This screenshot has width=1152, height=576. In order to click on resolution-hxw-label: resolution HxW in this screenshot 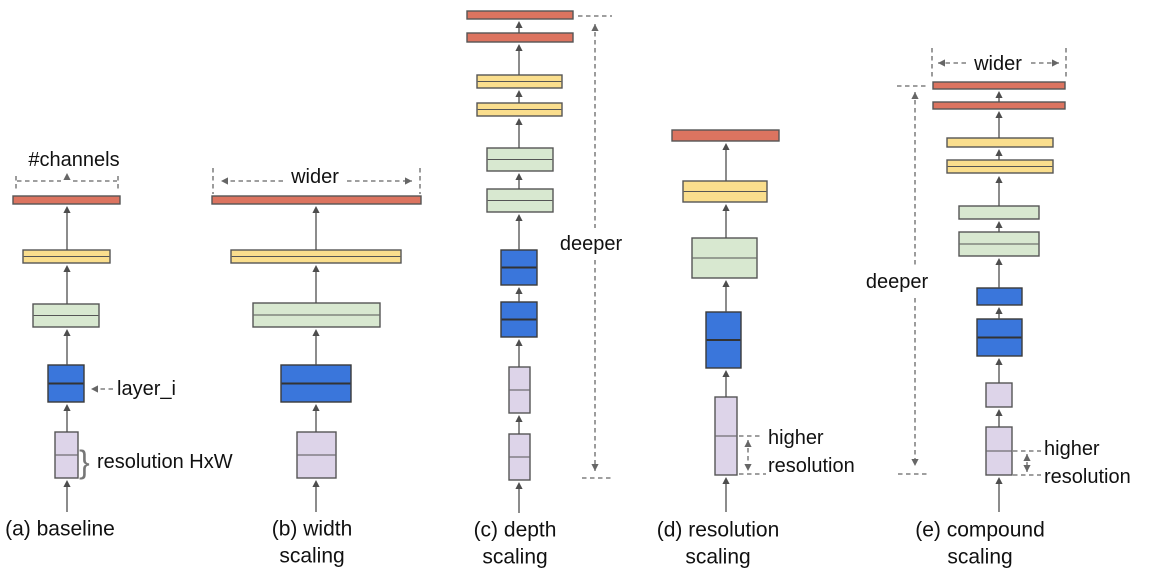, I will do `click(165, 462)`.